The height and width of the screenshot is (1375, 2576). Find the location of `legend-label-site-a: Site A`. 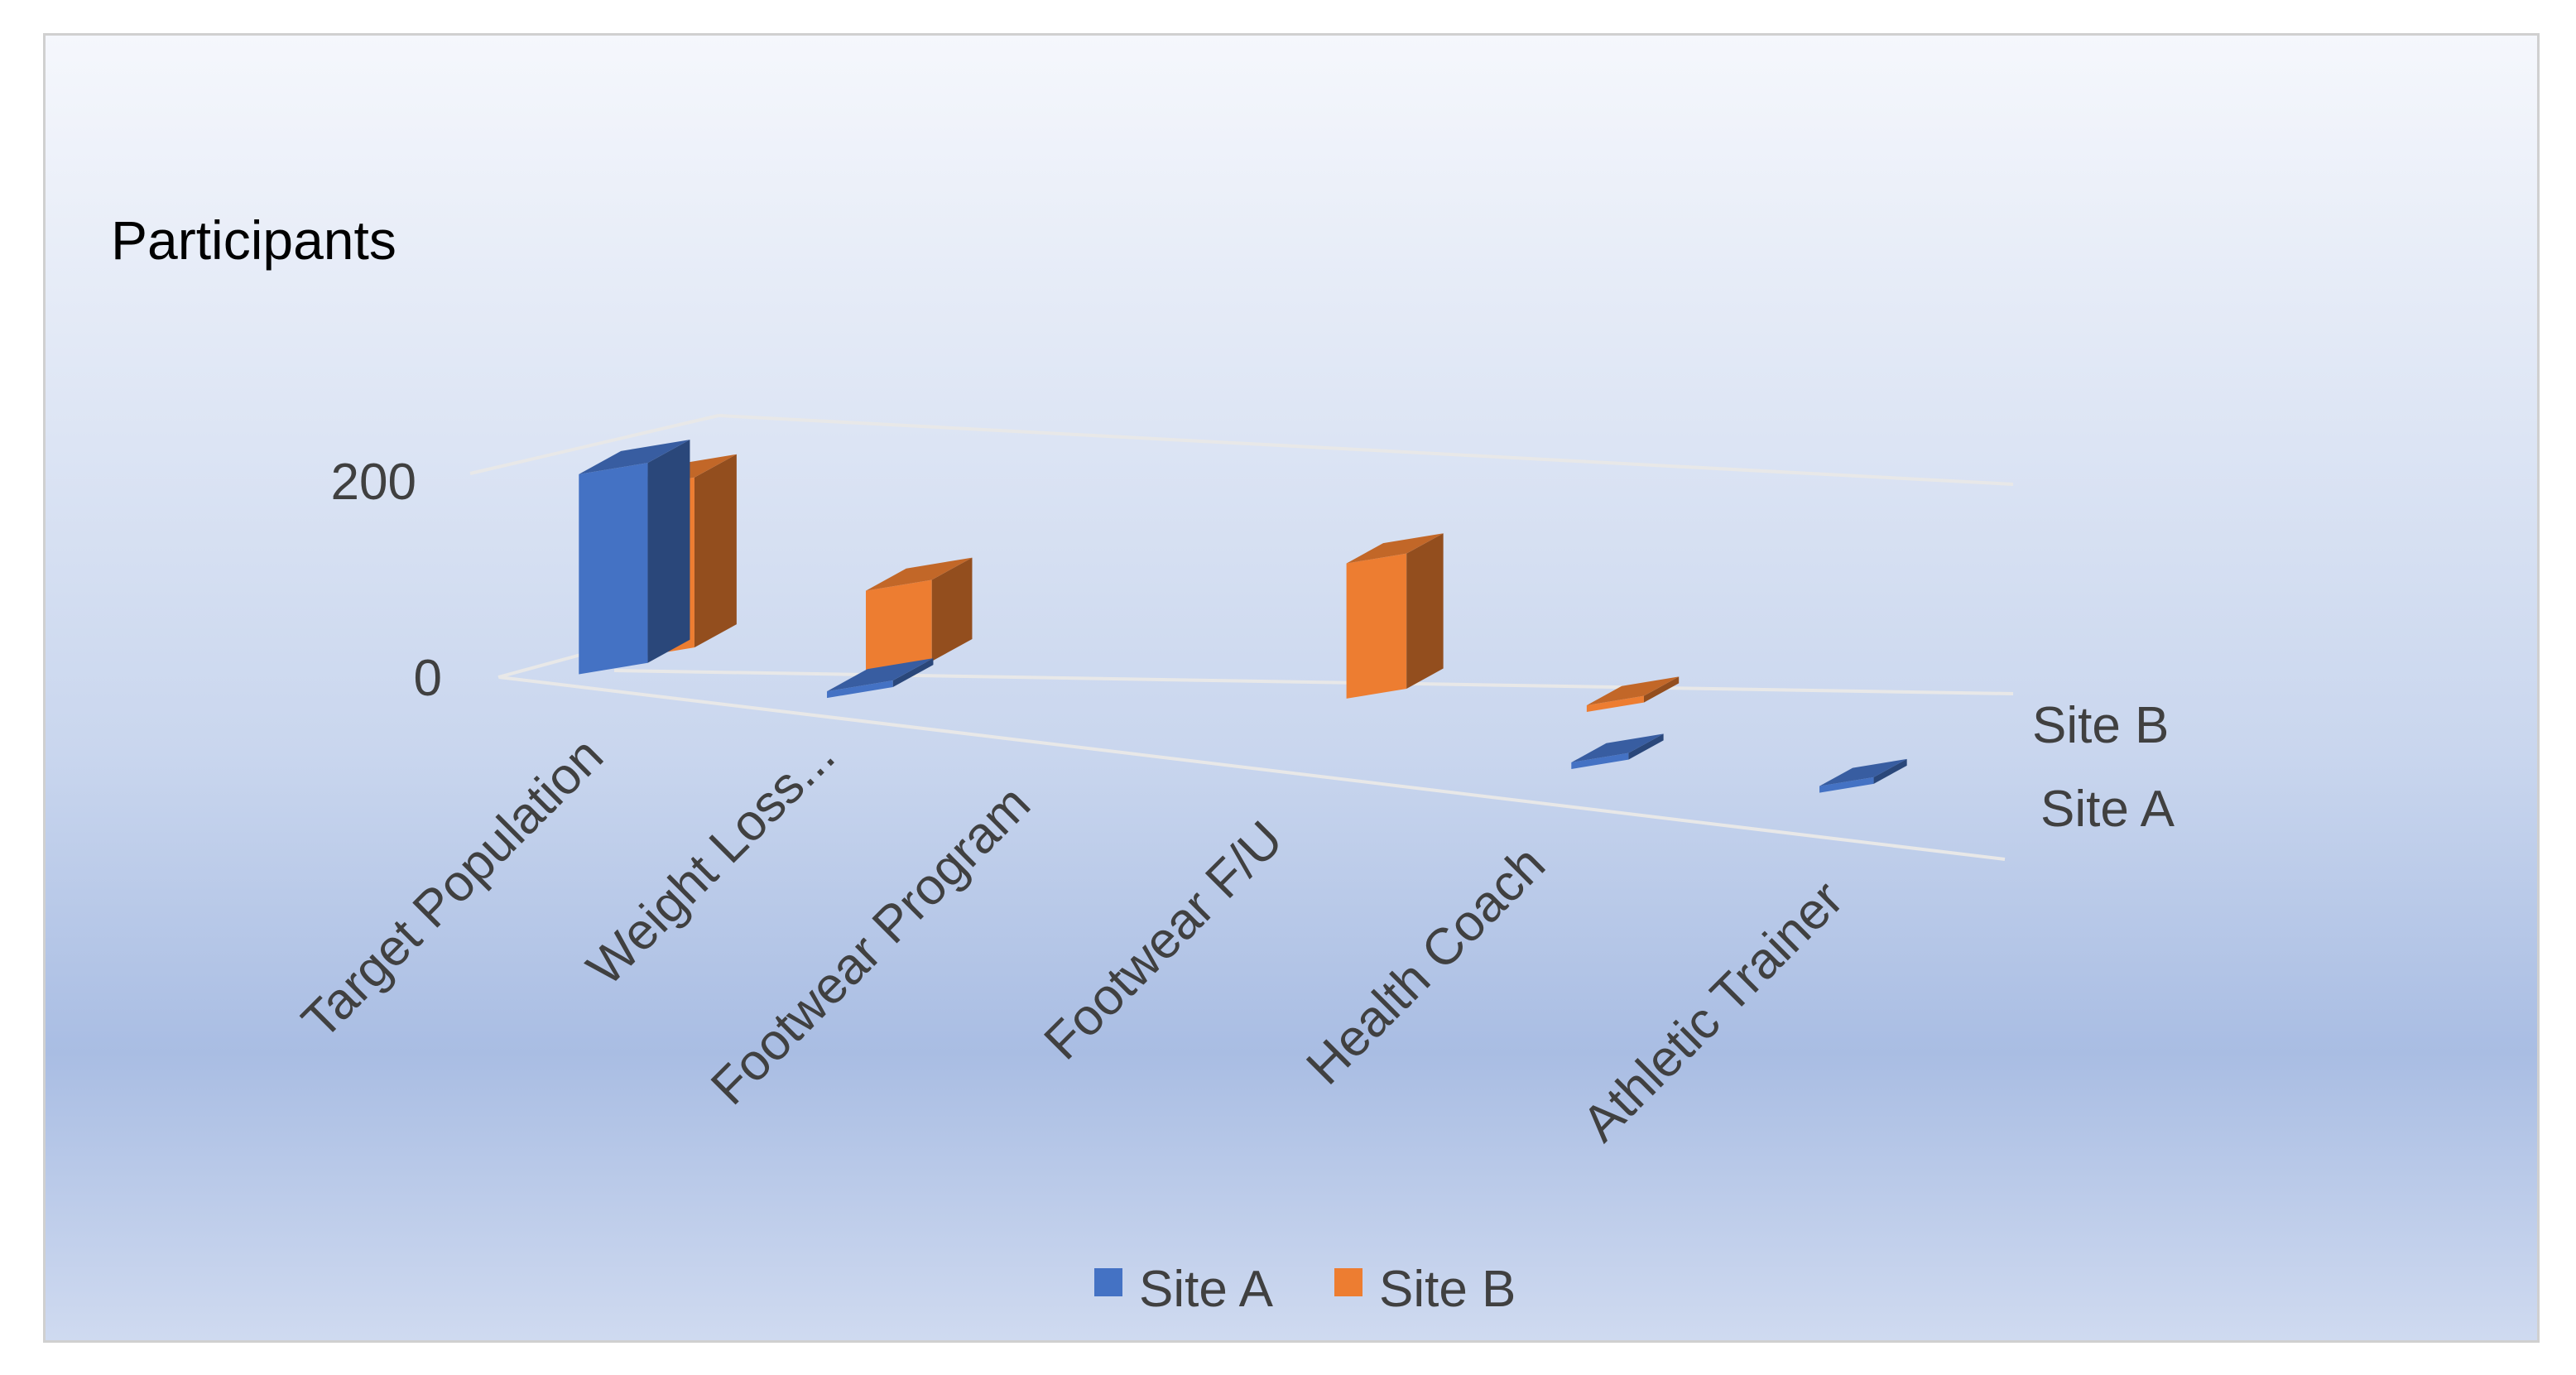

legend-label-site-a: Site A is located at coordinates (1206, 1289).